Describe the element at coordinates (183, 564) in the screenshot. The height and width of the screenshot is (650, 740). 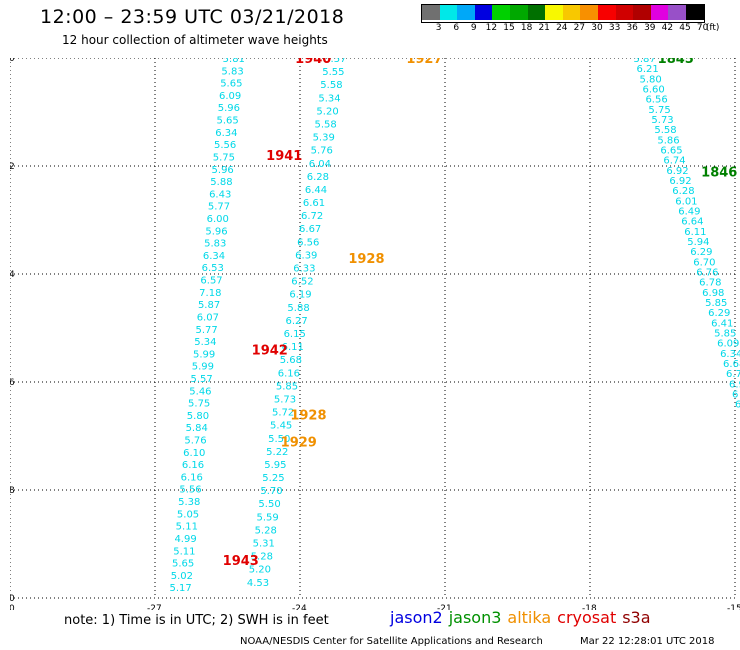
I see `wave-height-value: 5.65` at that location.